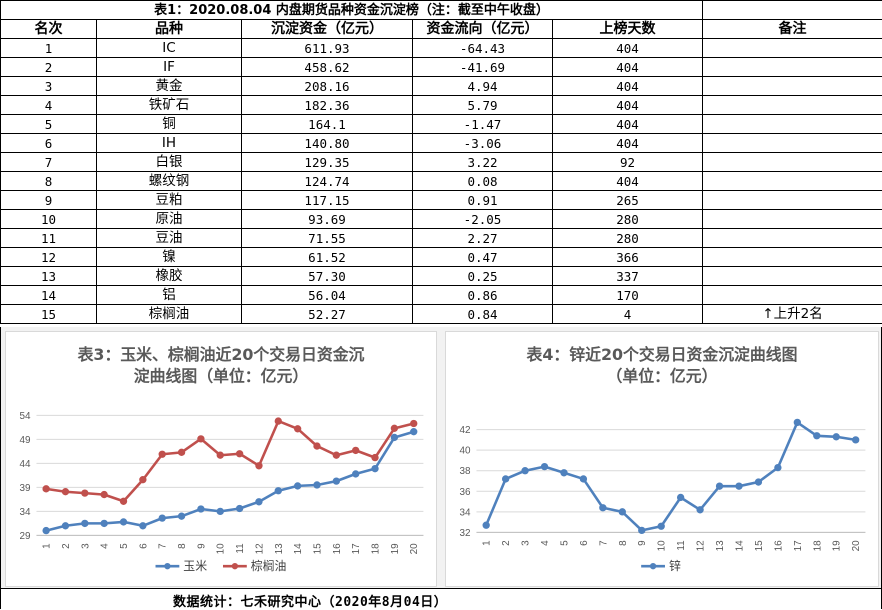 This screenshot has height=610, width=882. Describe the element at coordinates (169, 314) in the screenshot. I see `cell-variety: 棕榈油` at that location.